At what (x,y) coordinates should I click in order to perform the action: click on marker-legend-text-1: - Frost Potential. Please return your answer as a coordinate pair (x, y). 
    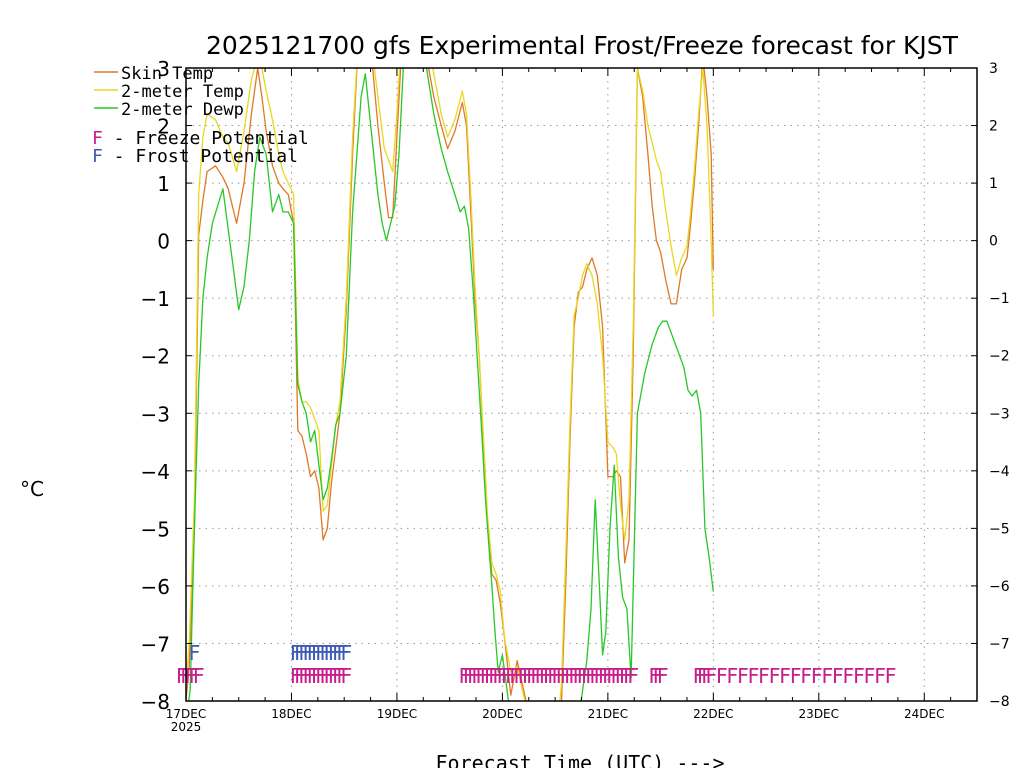
    Looking at the image, I should click on (200, 156).